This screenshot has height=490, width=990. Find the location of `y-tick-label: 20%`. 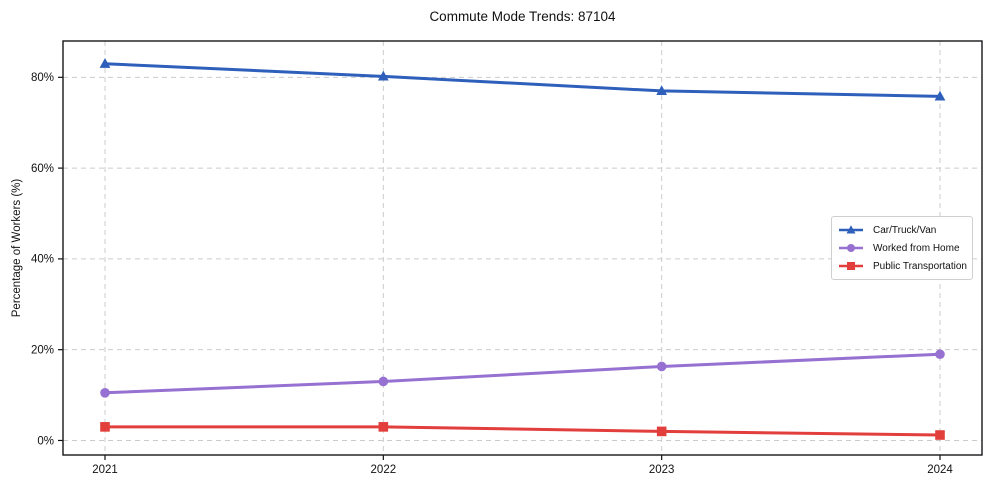

y-tick-label: 20% is located at coordinates (42, 350).